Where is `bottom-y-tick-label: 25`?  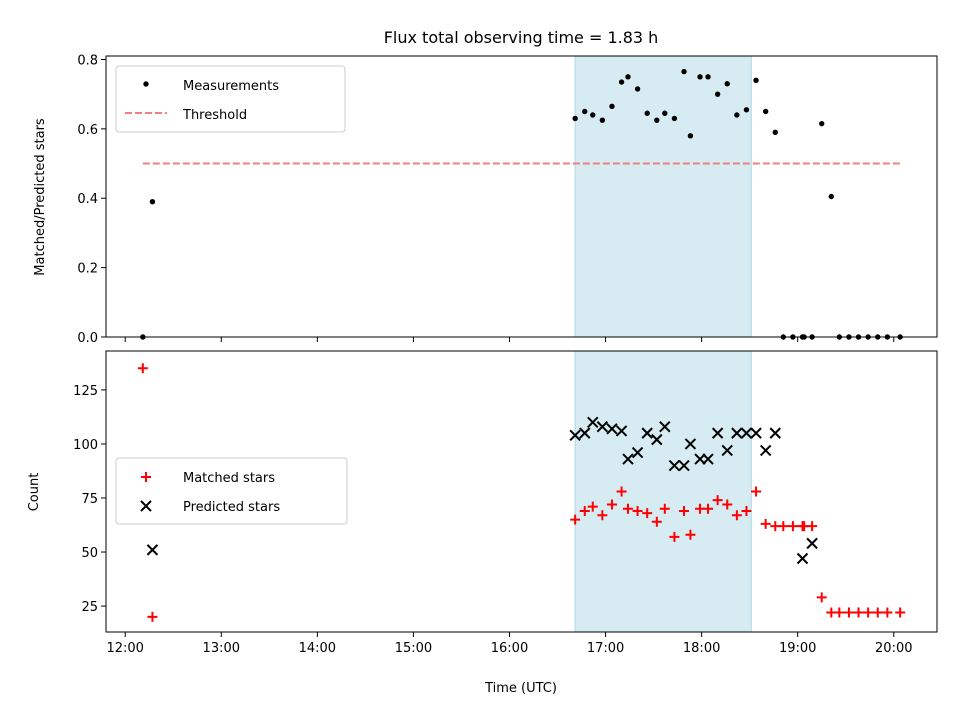
bottom-y-tick-label: 25 is located at coordinates (89, 607).